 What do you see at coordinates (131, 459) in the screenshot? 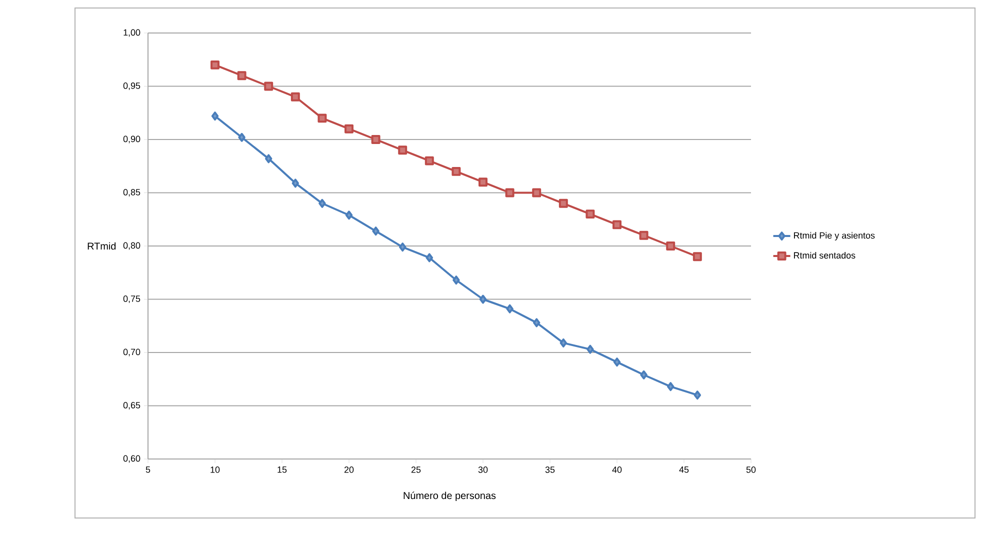
I see `y-tick-label: 0,60` at bounding box center [131, 459].